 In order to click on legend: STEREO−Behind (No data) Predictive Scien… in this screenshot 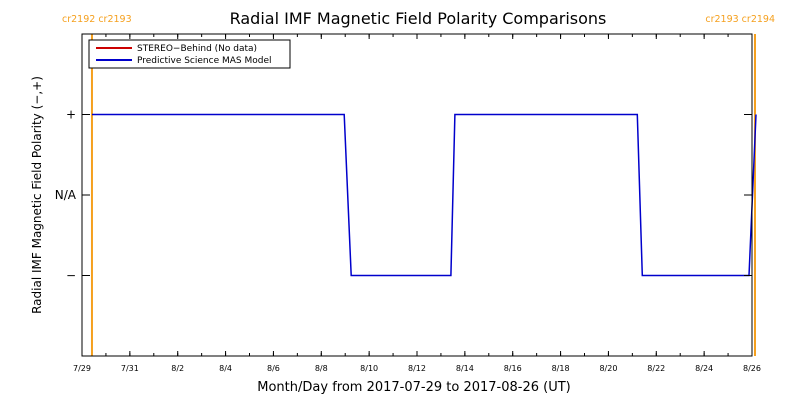, I will do `click(189, 54)`.